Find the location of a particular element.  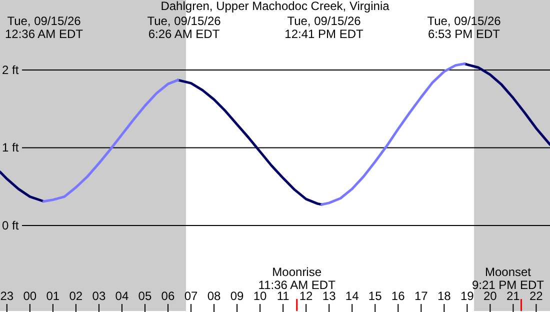

x-tick-label: 11 is located at coordinates (283, 296).